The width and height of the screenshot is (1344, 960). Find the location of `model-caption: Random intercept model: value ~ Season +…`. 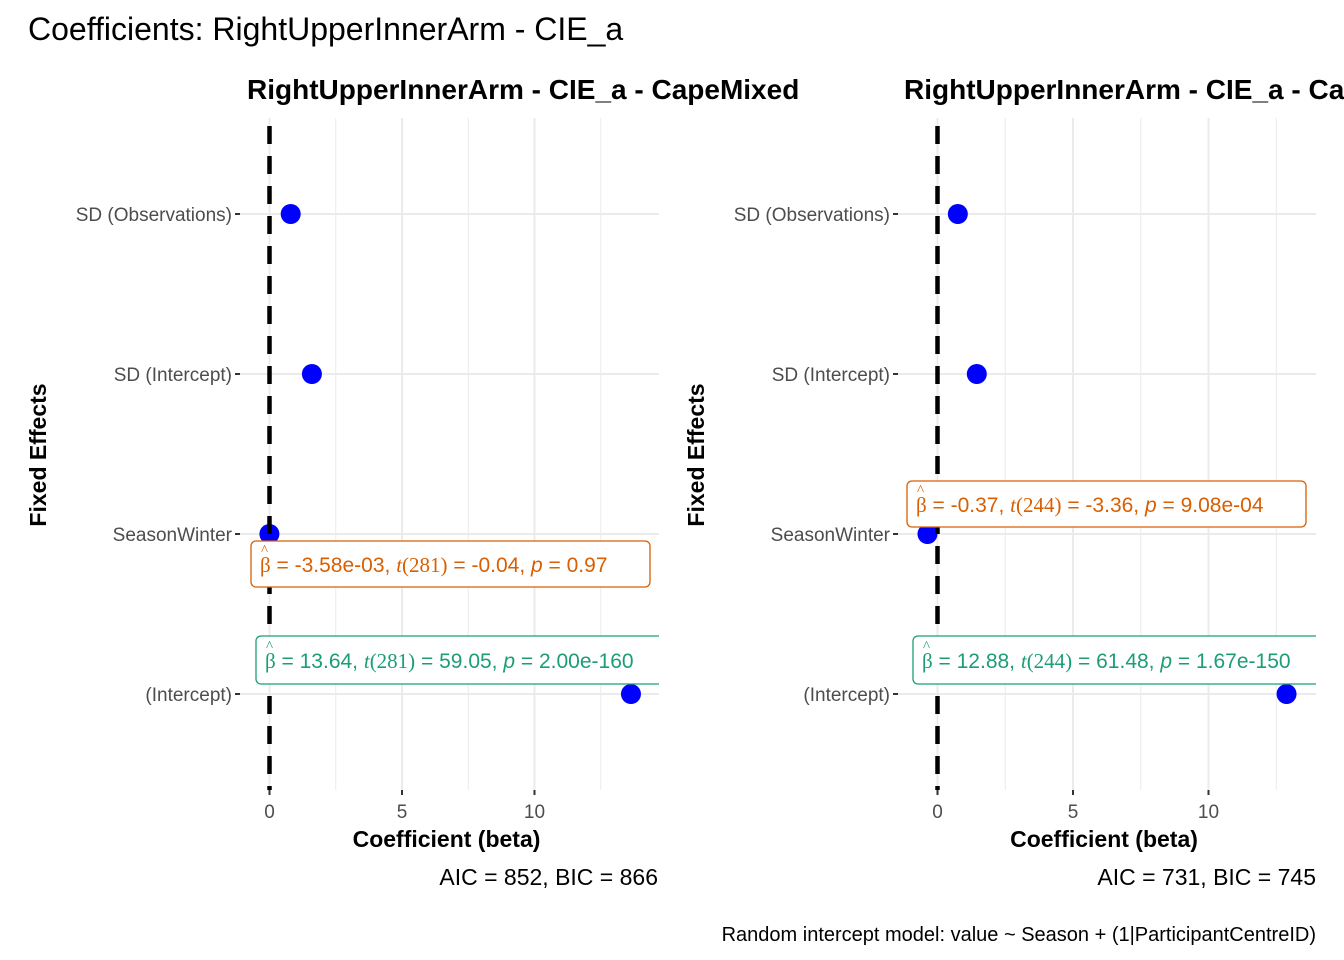

model-caption: Random intercept model: value ~ Season +… is located at coordinates (1019, 935).